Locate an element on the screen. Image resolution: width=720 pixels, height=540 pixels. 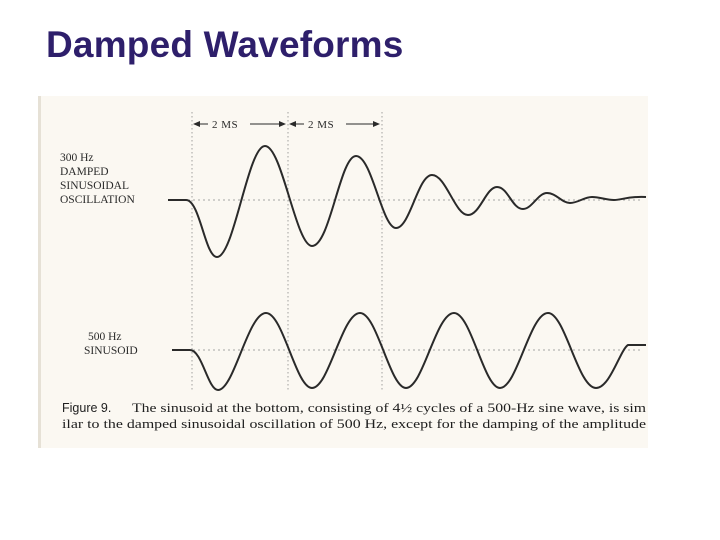
top-wave-label-line: SINUSOIDAL is located at coordinates (94, 186).